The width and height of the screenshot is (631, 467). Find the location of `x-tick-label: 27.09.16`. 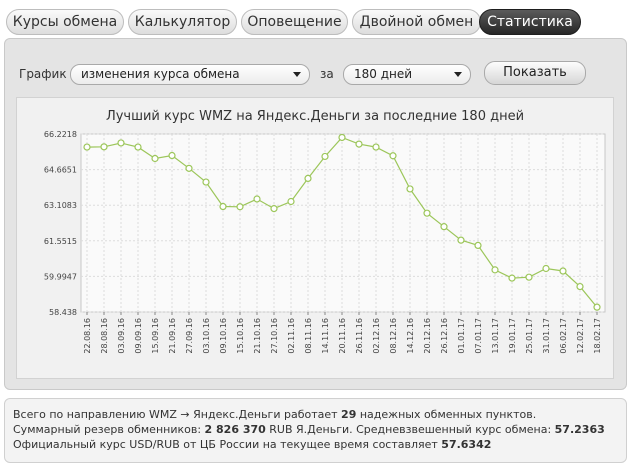

x-tick-label: 27.09.16 is located at coordinates (189, 336).